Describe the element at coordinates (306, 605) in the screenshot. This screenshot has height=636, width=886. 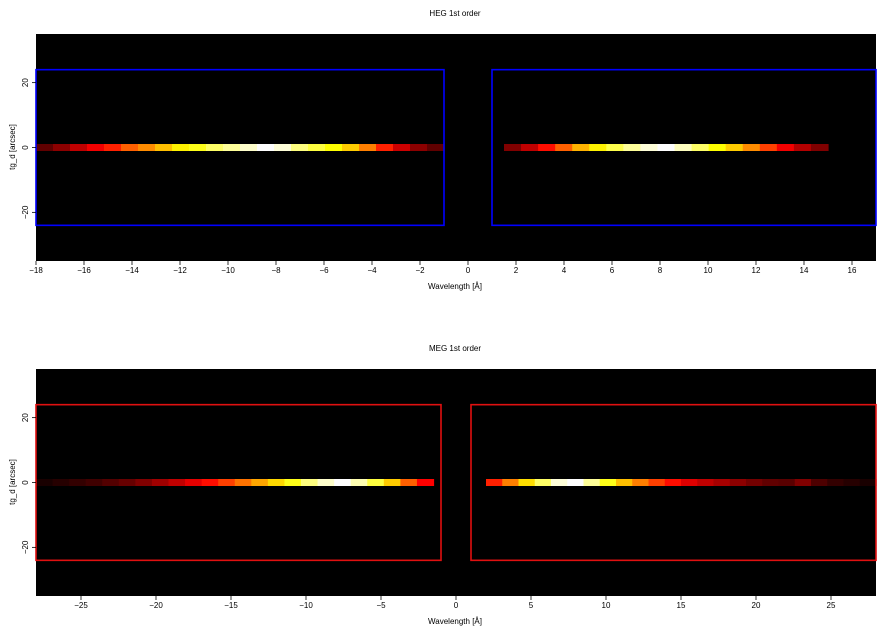
I see `meg-x-tick-label: −10` at that location.